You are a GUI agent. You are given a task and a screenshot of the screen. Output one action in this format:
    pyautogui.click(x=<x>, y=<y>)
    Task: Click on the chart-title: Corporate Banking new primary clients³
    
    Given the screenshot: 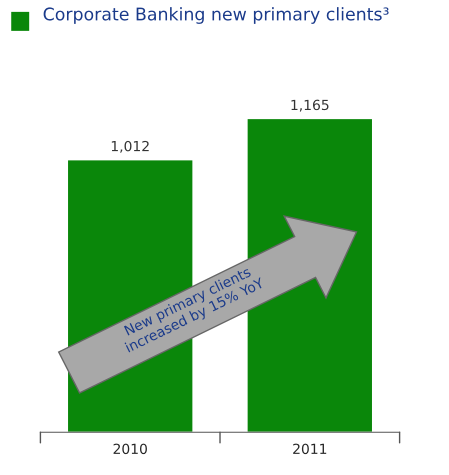 What is the action you would take?
    pyautogui.click(x=216, y=15)
    